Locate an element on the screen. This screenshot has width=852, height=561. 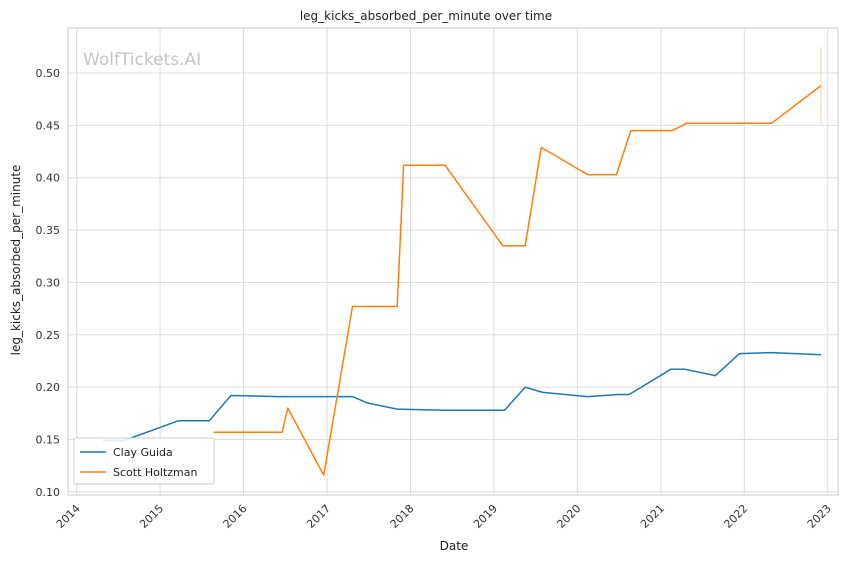
y-axis-label: leg_kicks_absorbed_per_minute is located at coordinates (16, 260).